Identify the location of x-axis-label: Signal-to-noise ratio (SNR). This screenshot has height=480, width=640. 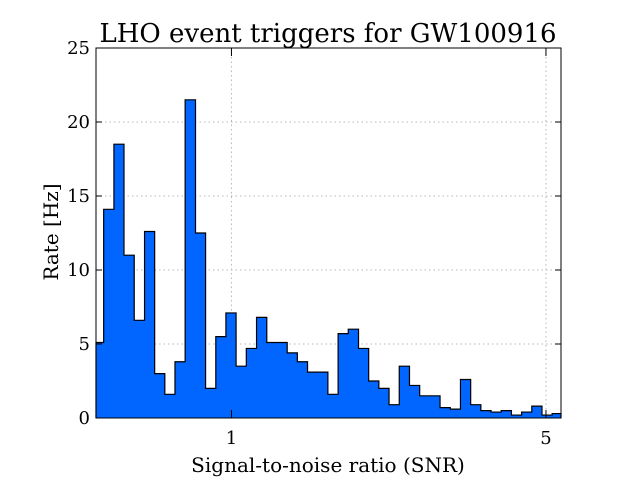
(328, 465).